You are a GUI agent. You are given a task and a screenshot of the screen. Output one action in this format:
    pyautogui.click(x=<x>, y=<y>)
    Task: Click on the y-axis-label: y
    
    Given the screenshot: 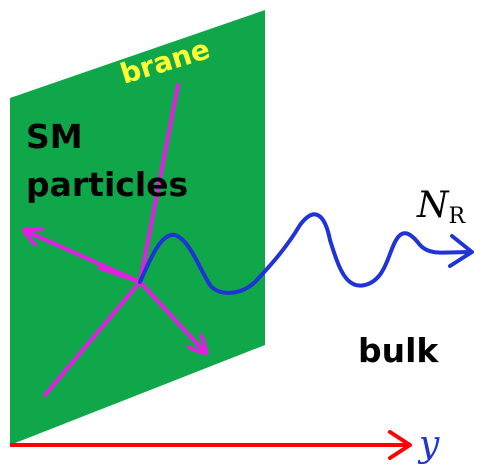 What is the action you would take?
    pyautogui.click(x=428, y=444)
    